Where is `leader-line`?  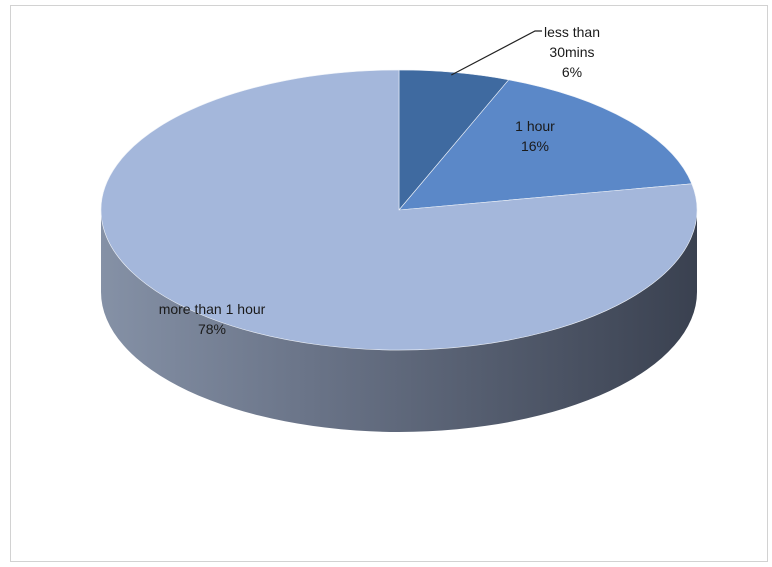
leader-line is located at coordinates (496, 53).